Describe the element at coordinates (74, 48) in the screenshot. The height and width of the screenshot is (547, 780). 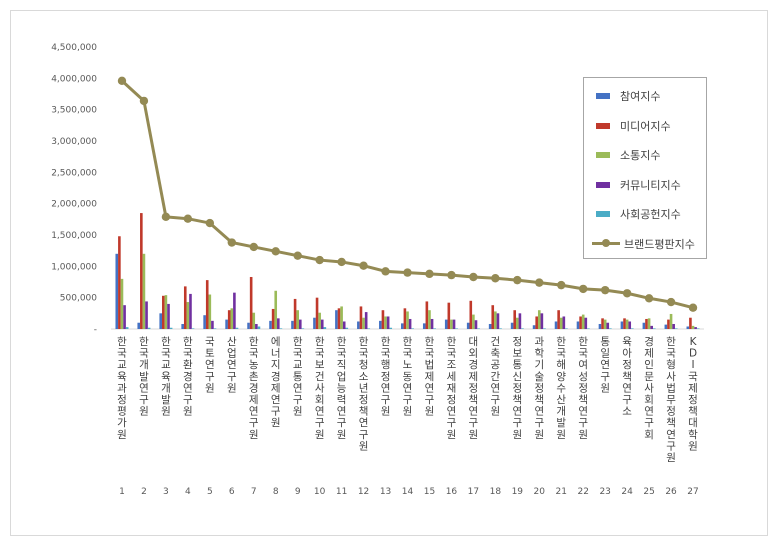
I see `y-tick-label: 4,500,000` at that location.